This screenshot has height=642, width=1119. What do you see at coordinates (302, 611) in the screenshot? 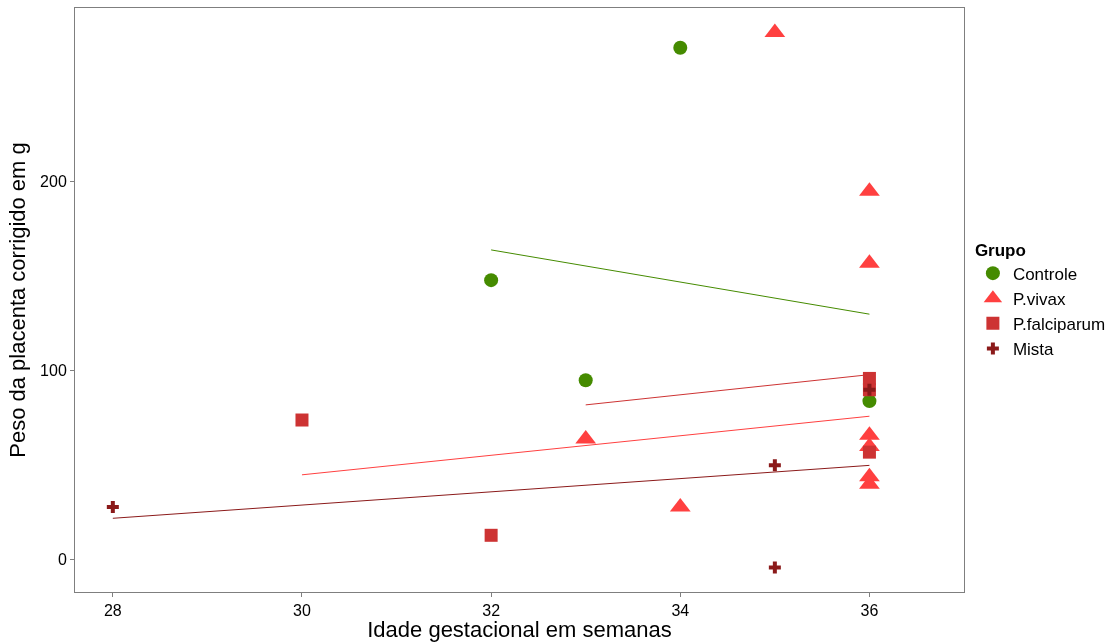
I see `x-tick-label: 30` at bounding box center [302, 611].